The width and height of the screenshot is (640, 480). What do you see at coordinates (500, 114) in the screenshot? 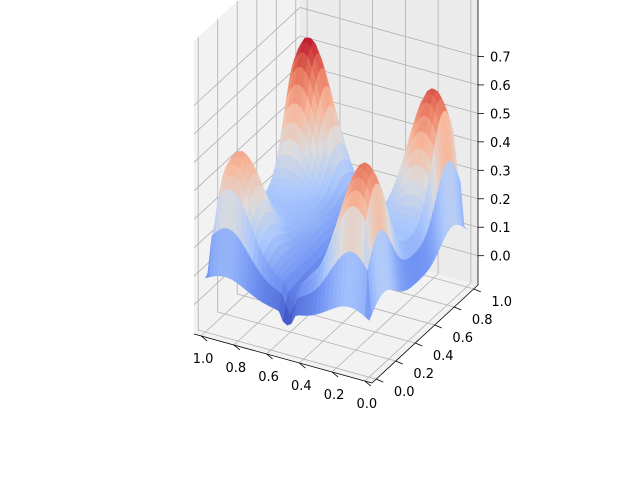
I see `z-tick-label: 0.5` at bounding box center [500, 114].